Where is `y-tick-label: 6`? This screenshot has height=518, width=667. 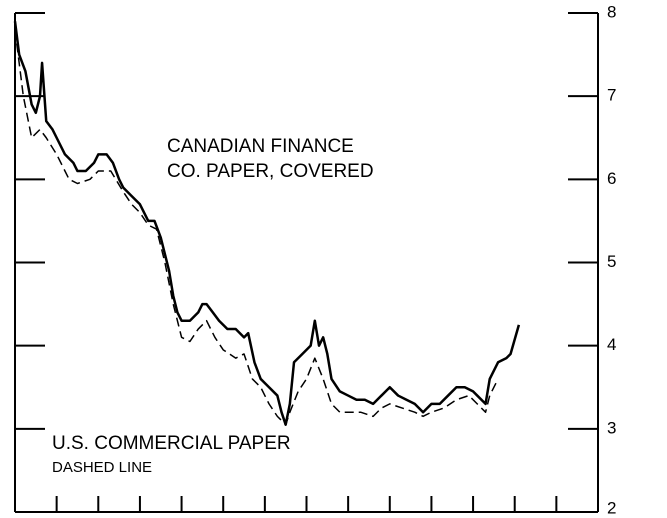 y-tick-label: 6 is located at coordinates (611, 178).